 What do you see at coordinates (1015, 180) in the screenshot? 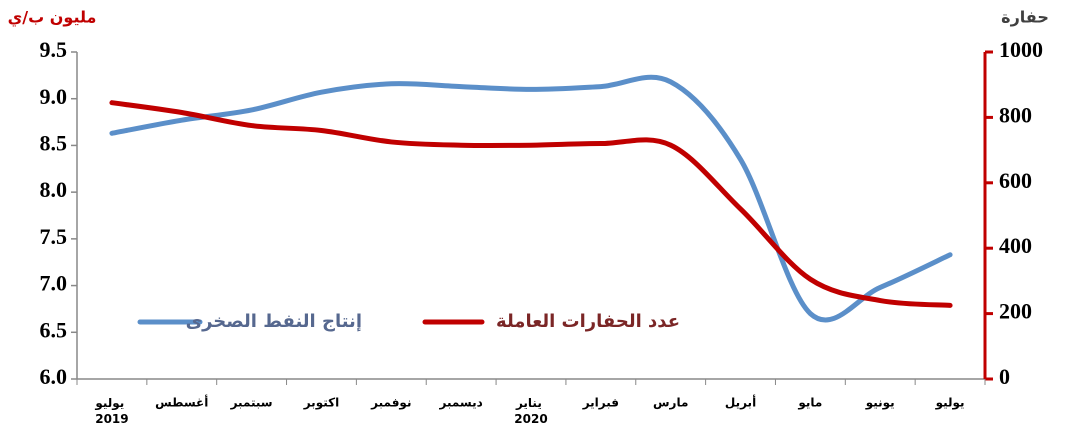
I see `y2-tick-label: 600` at bounding box center [1015, 180].